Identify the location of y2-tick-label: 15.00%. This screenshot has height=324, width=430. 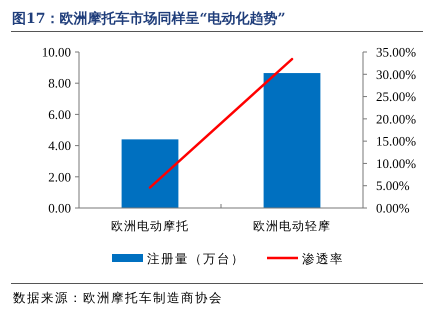
(396, 141).